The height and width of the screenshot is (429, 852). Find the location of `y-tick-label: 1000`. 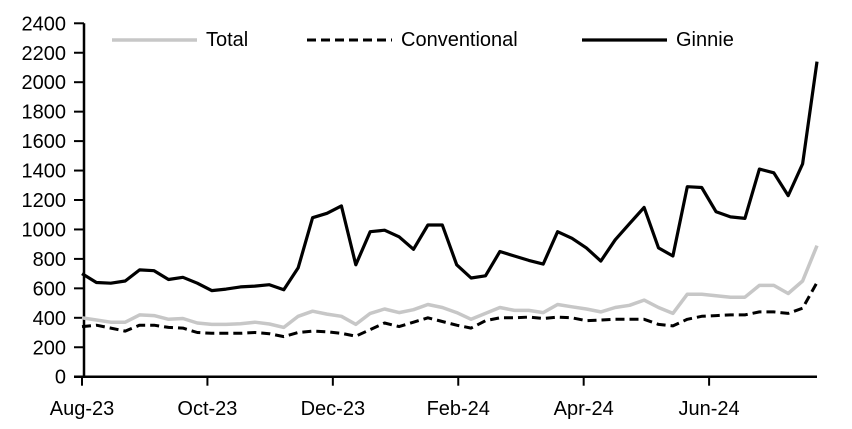

y-tick-label: 1000 is located at coordinates (44, 230).